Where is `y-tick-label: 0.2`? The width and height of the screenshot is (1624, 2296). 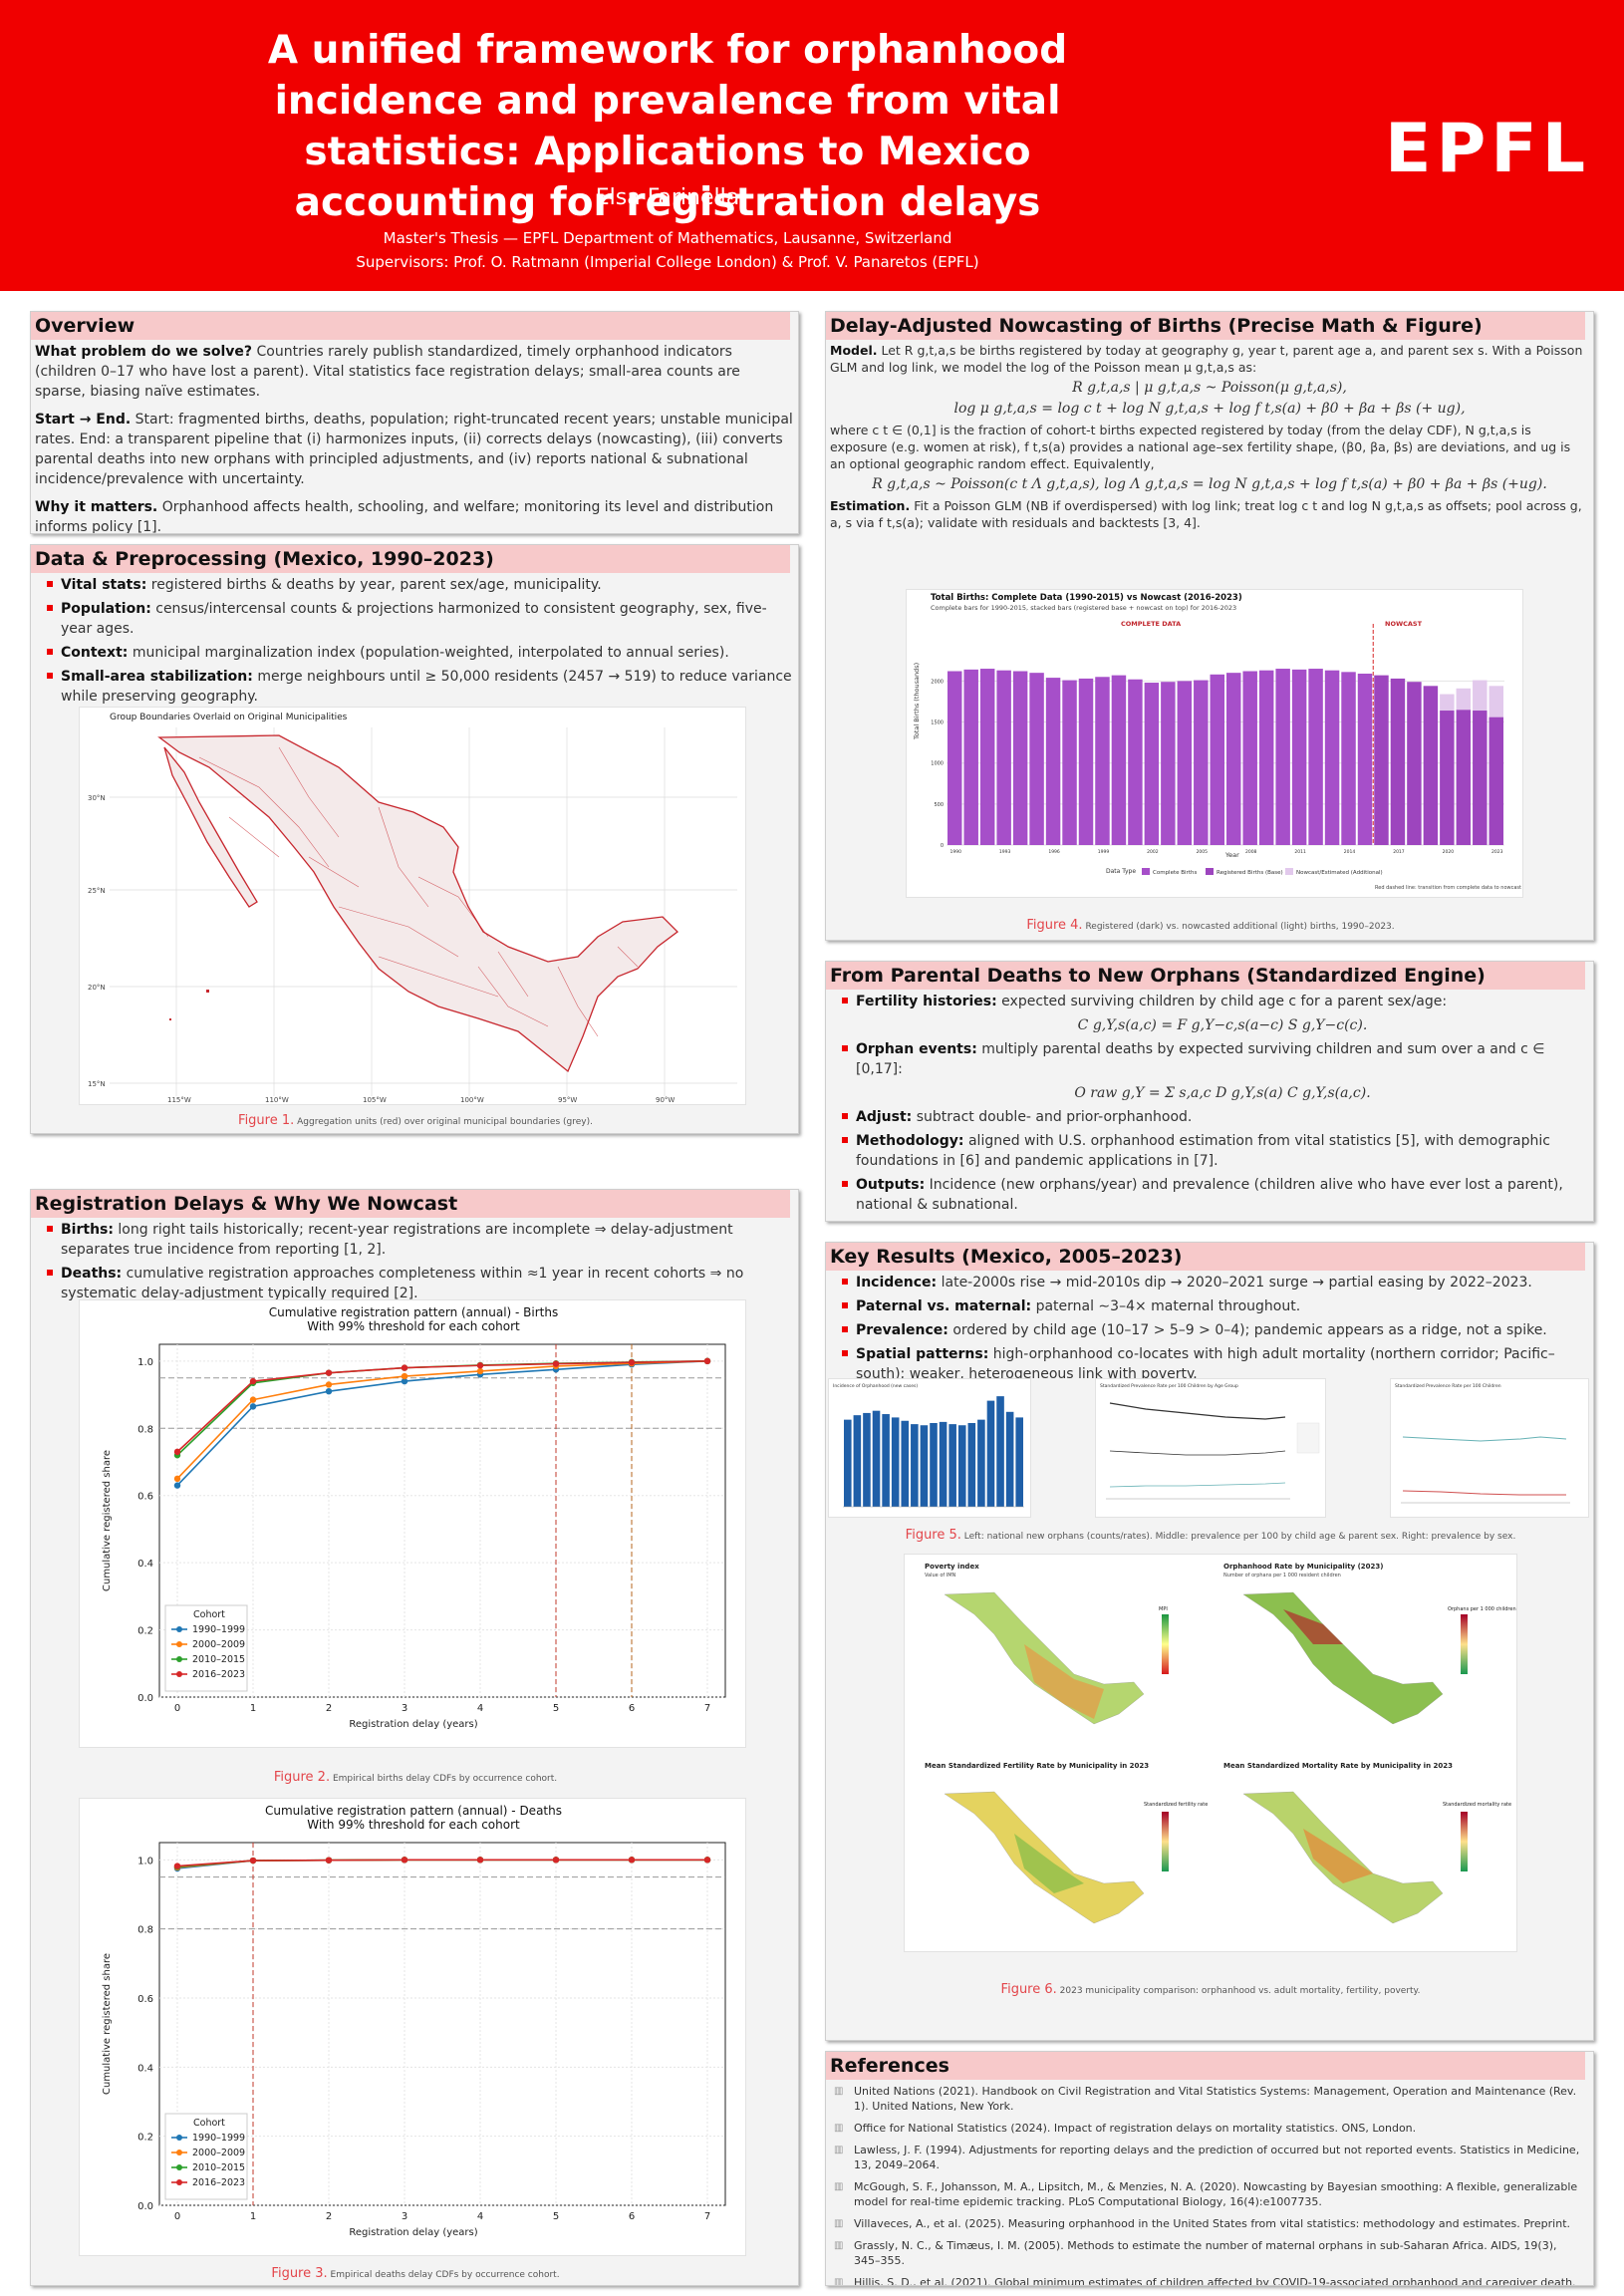 y-tick-label: 0.2 is located at coordinates (145, 1631).